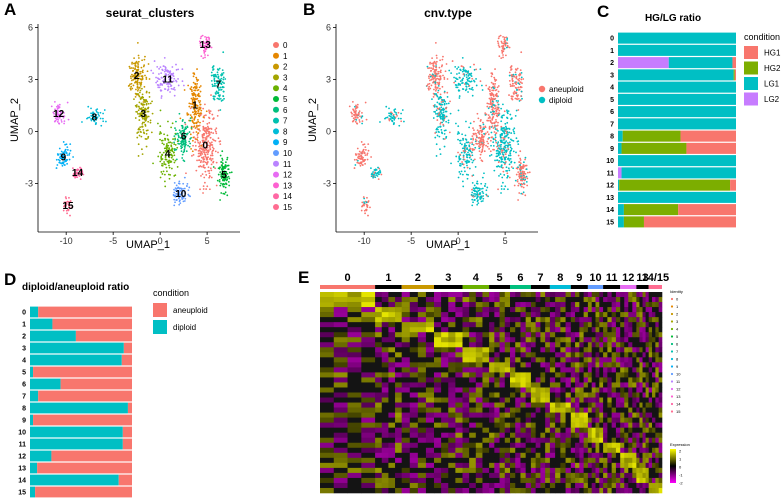 This screenshot has width=782, height=501. Describe the element at coordinates (328, 27) in the screenshot. I see `y-tick-label: 6` at that location.